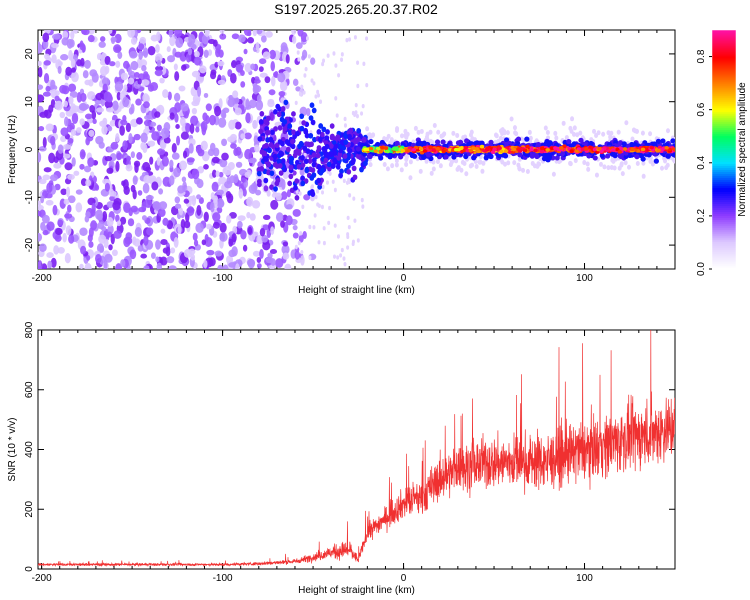  Describe the element at coordinates (223, 278) in the screenshot. I see `spectrogram-x-tick-label: -100` at that location.